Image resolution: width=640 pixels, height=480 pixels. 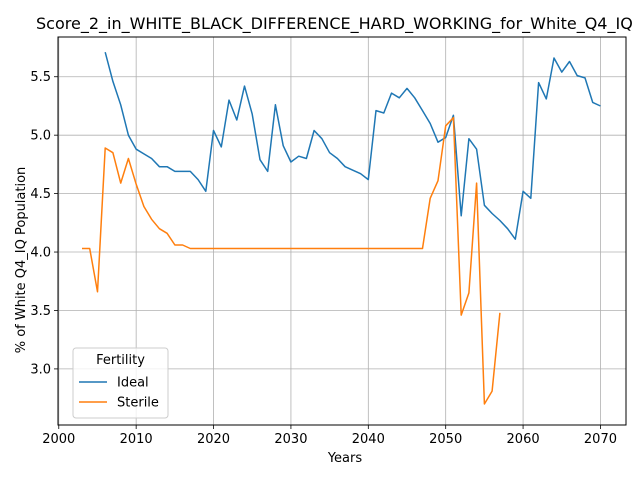 What do you see at coordinates (40, 253) in the screenshot?
I see `y-tick-label: 4.0` at bounding box center [40, 253].